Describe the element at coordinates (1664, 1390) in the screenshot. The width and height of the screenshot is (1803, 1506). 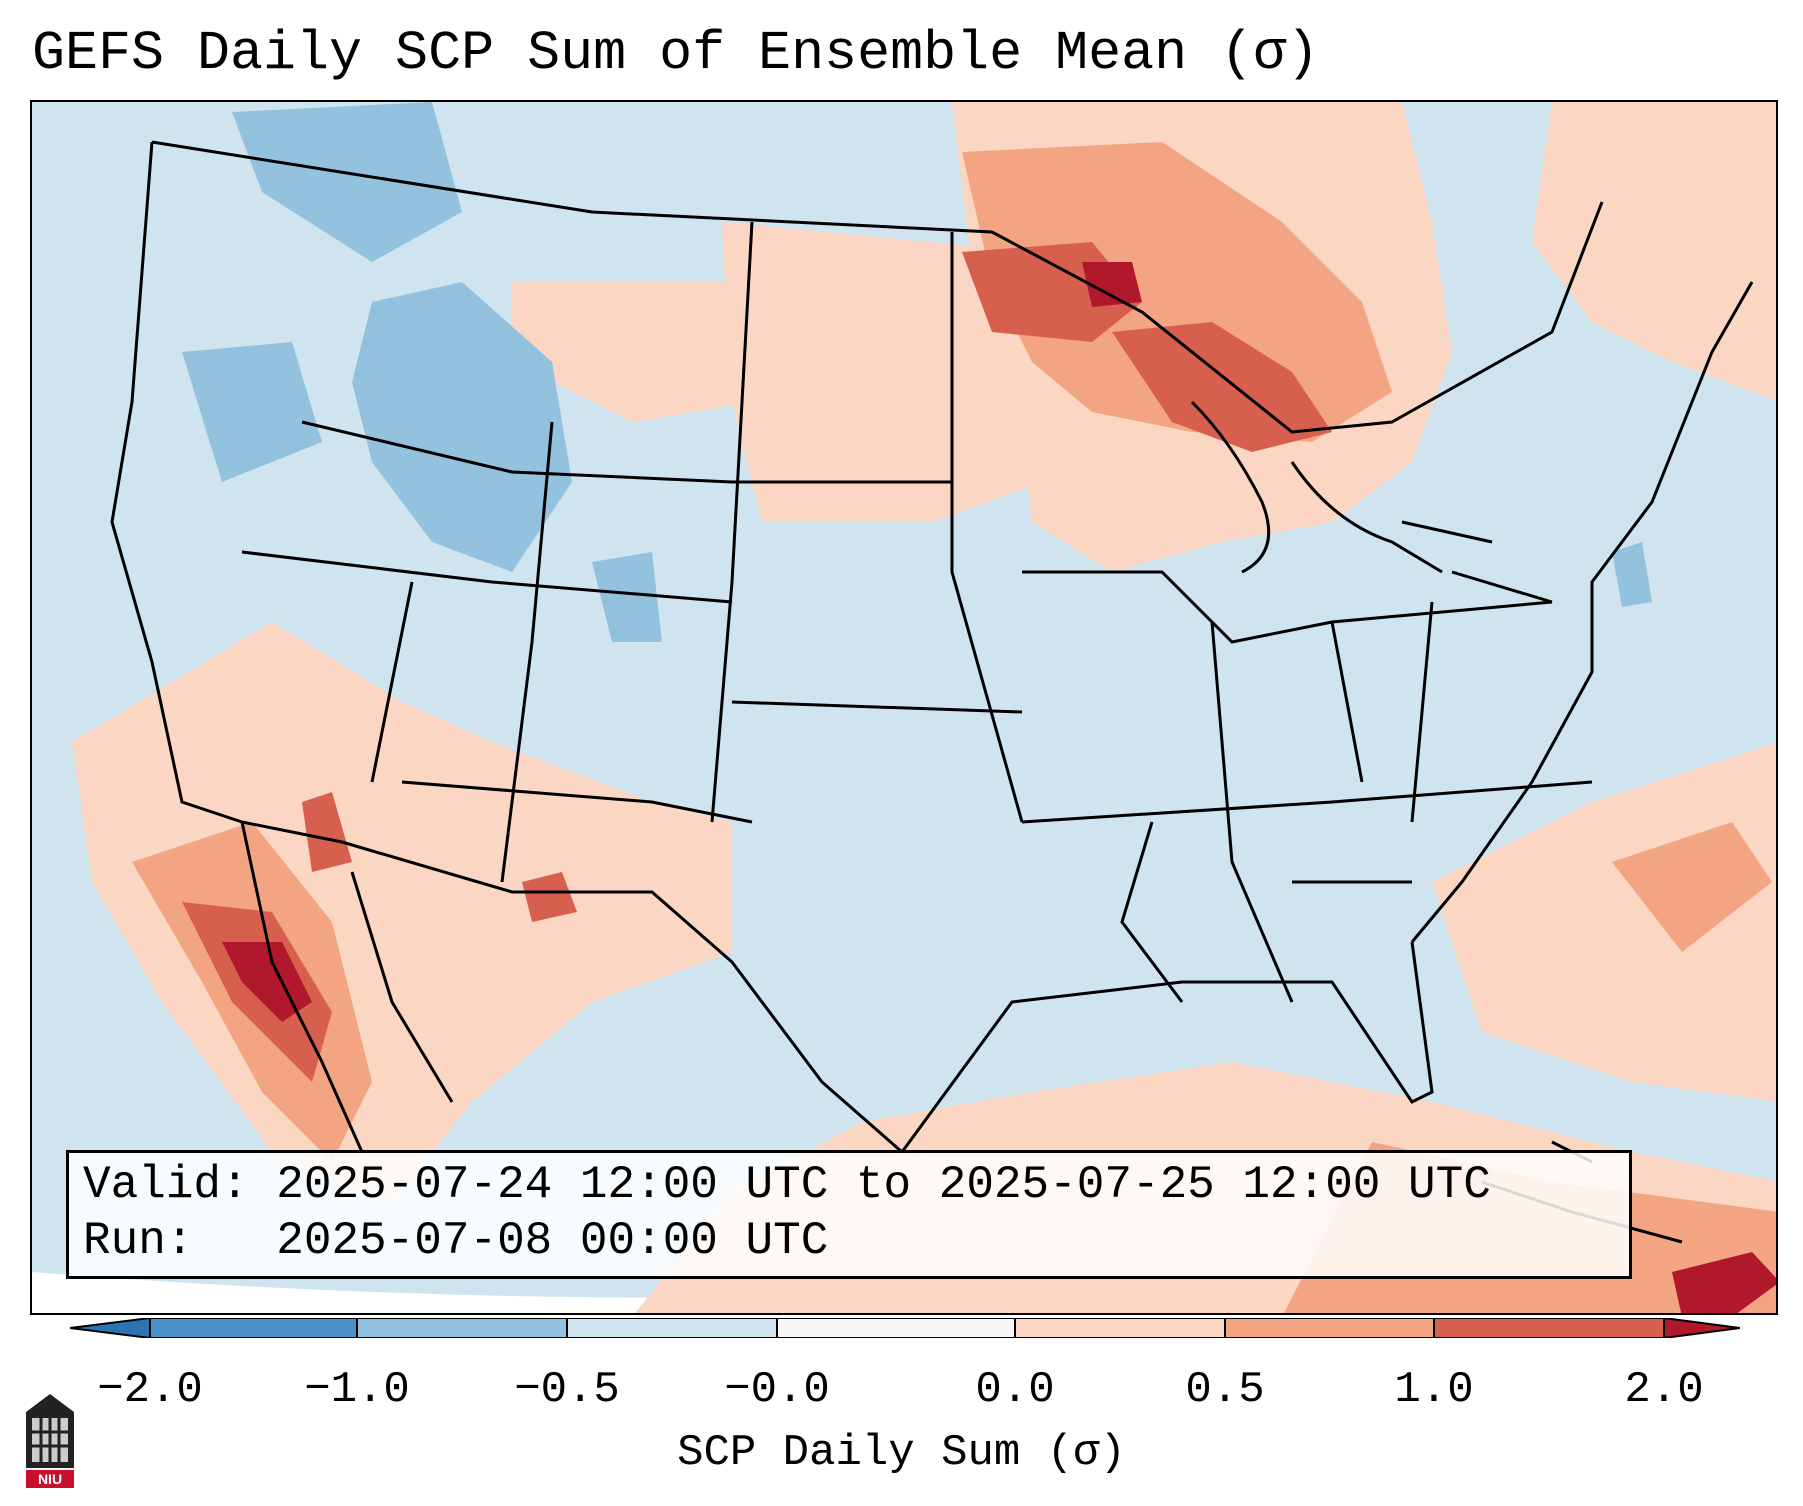
I see `colorbar-tick-label: 2.0` at that location.